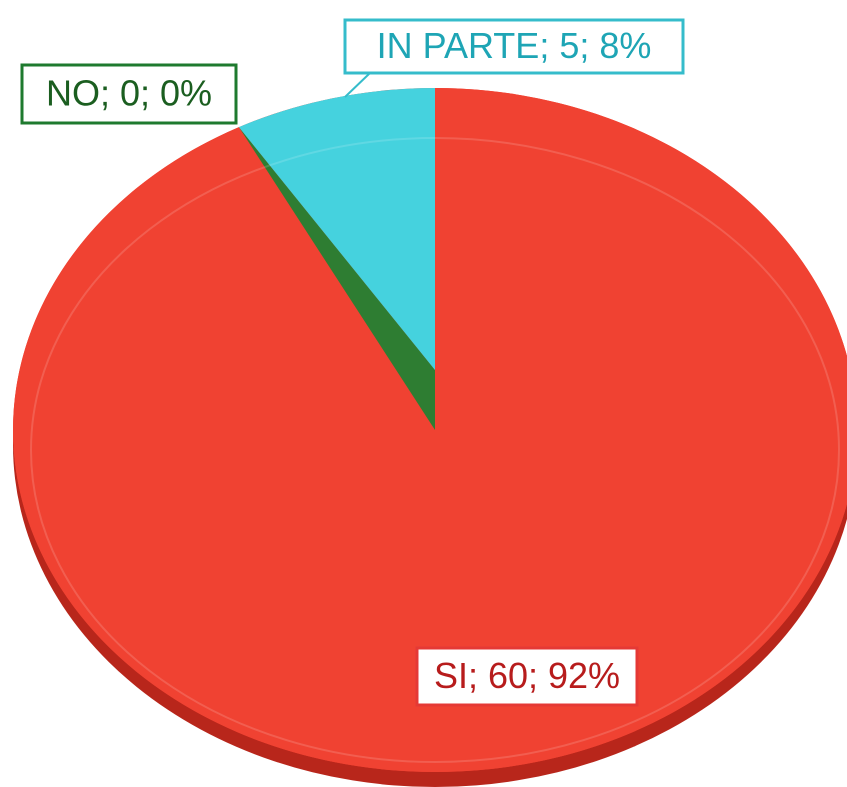 The width and height of the screenshot is (847, 787). What do you see at coordinates (357, 85) in the screenshot?
I see `leader-line` at bounding box center [357, 85].